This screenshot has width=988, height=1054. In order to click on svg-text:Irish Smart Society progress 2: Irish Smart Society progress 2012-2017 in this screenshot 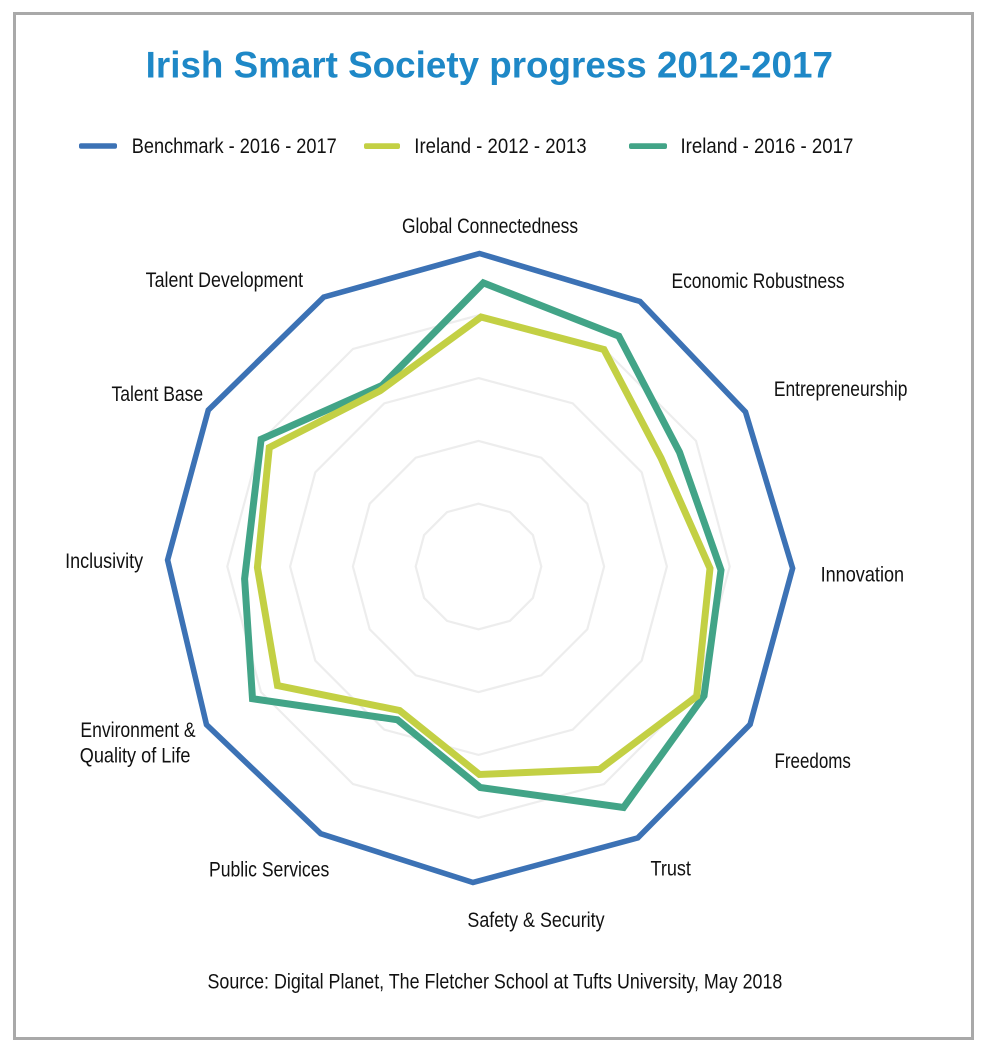, I will do `click(489, 65)`.